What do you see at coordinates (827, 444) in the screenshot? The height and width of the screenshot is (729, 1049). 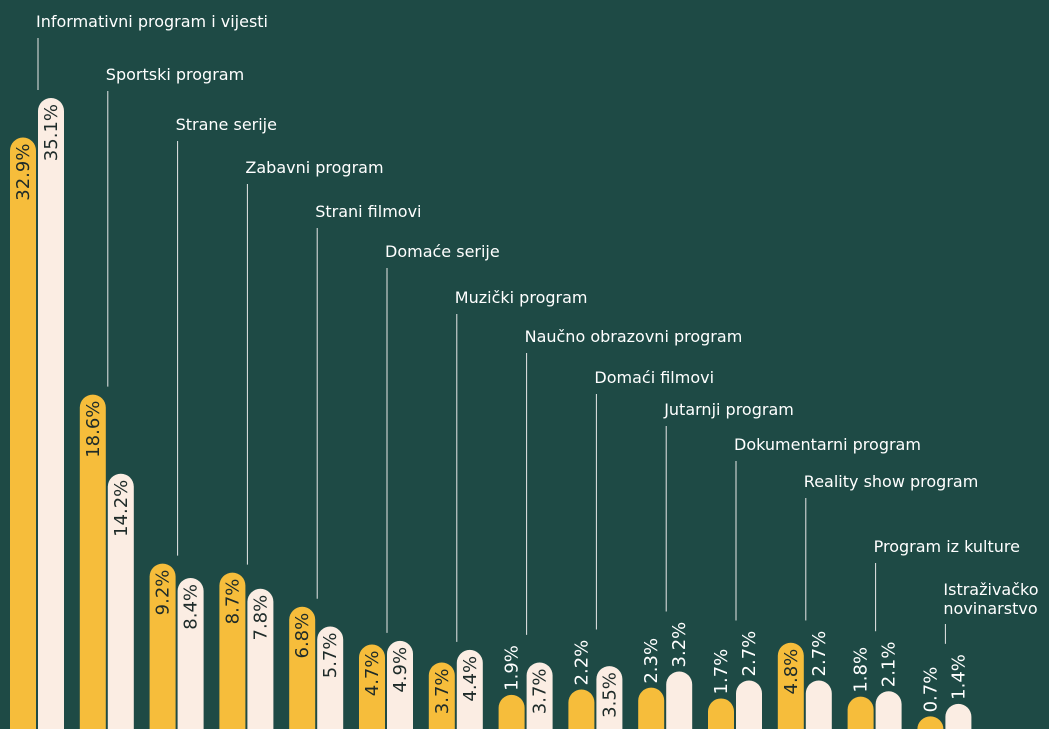 I see `category-label: Dokumentarni program` at bounding box center [827, 444].